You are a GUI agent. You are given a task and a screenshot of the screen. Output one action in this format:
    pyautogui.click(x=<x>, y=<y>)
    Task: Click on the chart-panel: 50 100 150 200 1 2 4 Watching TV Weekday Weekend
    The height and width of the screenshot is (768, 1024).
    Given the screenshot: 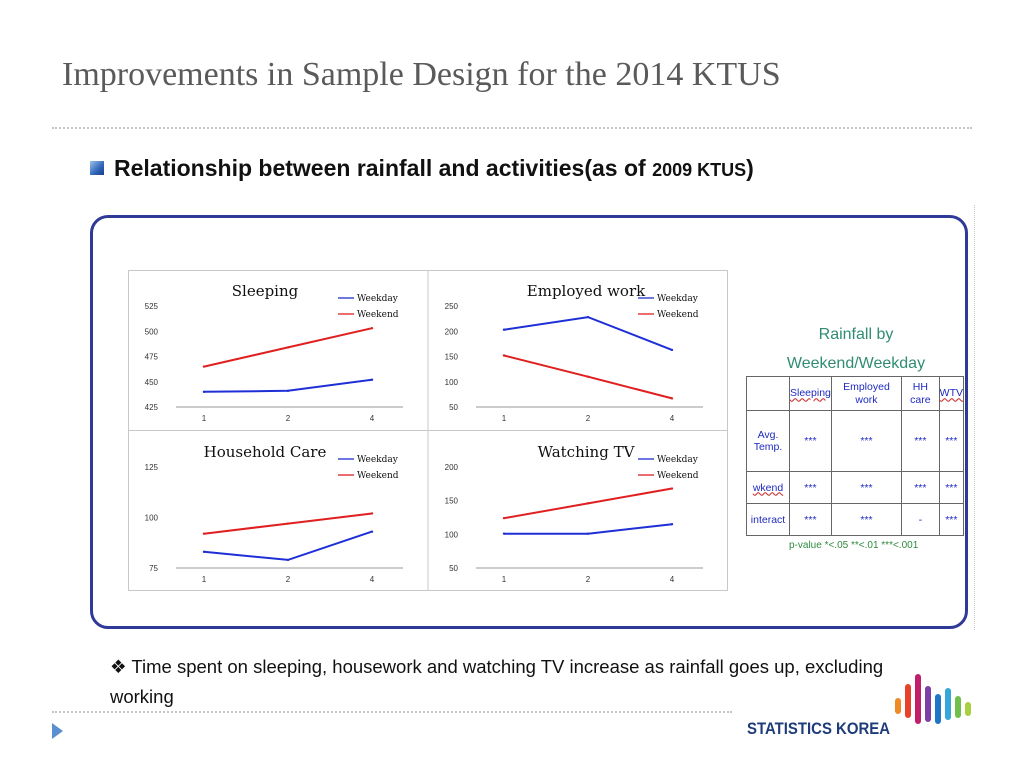 What is the action you would take?
    pyautogui.click(x=574, y=513)
    